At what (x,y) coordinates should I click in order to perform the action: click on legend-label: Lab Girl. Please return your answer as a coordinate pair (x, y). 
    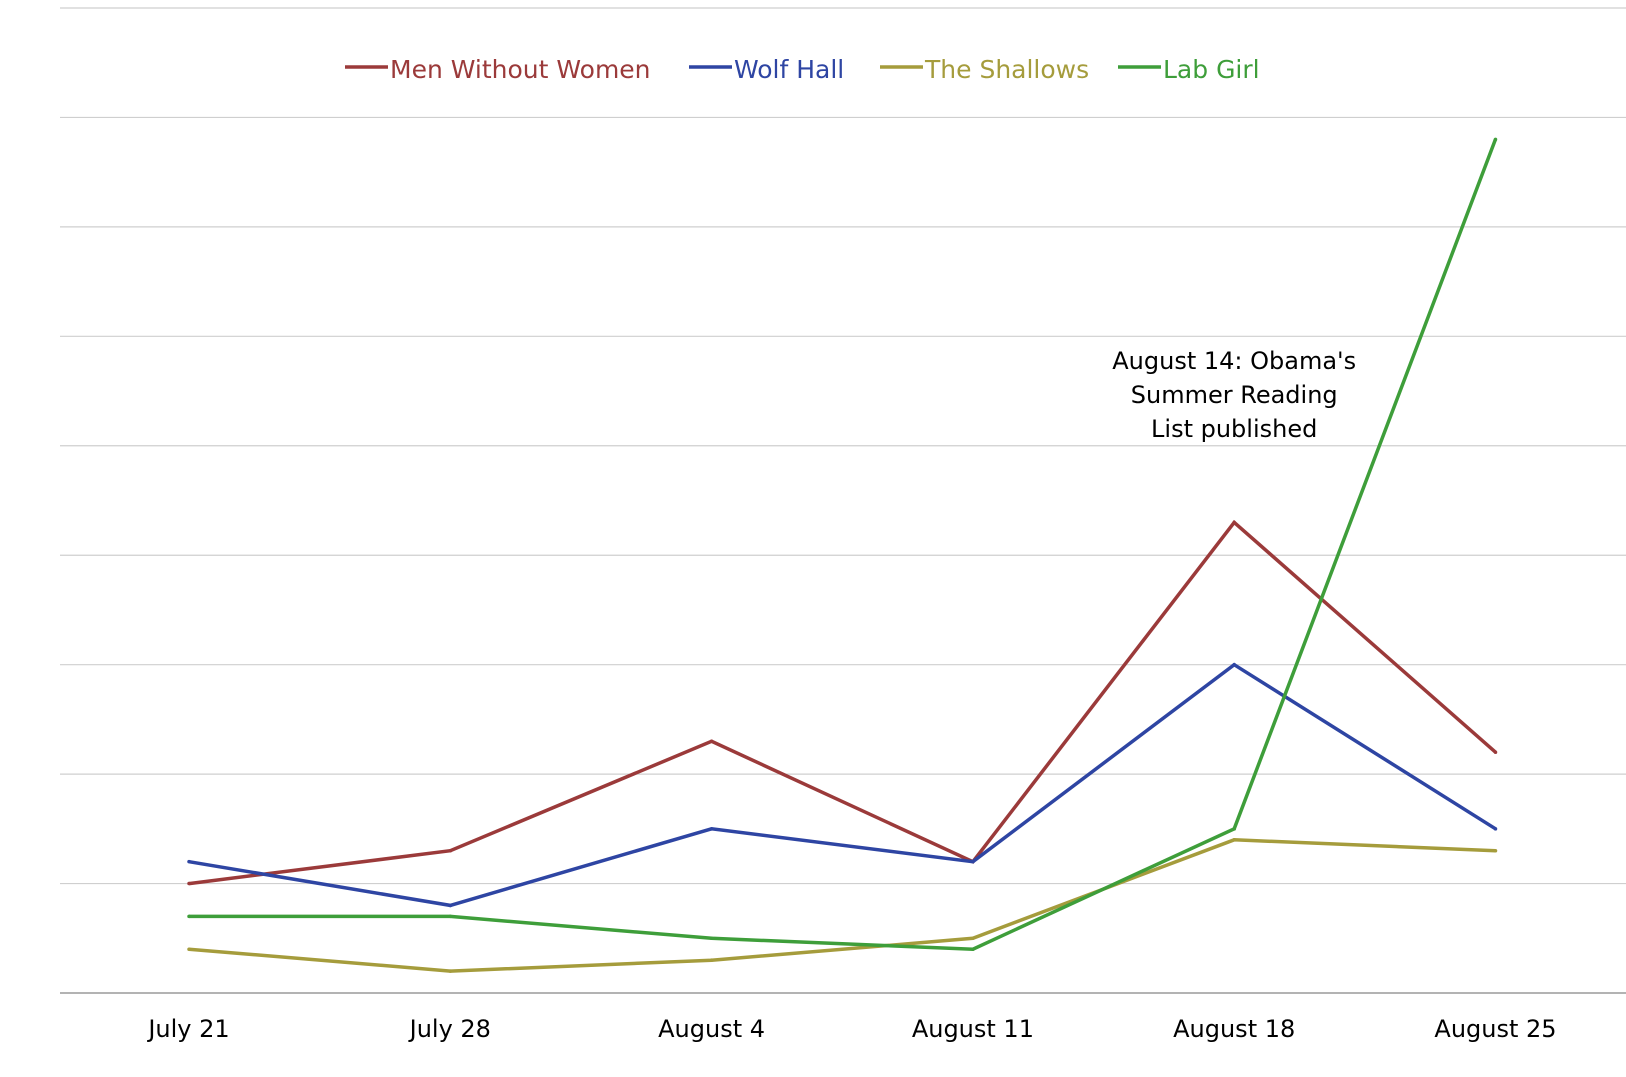
    Looking at the image, I should click on (1211, 69).